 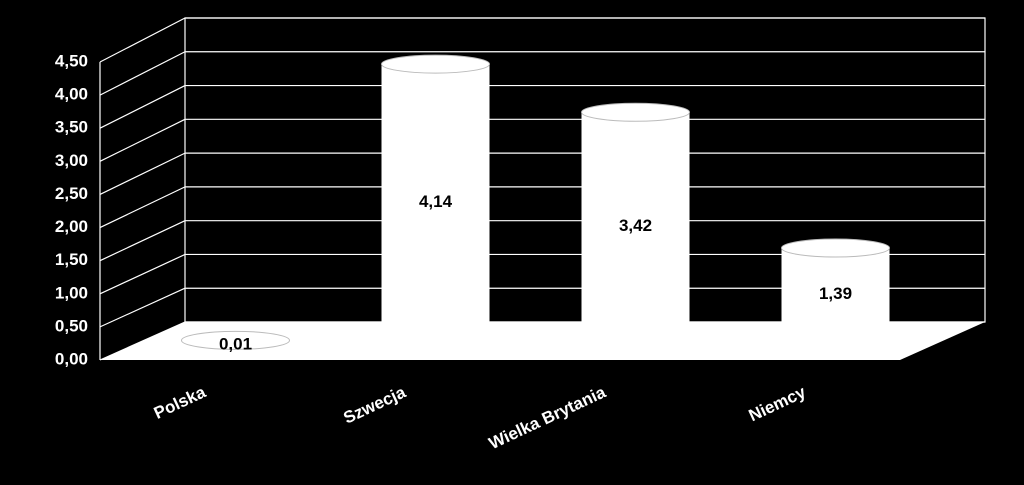 What do you see at coordinates (71, 325) in the screenshot?
I see `y-tick-label: 0,50` at bounding box center [71, 325].